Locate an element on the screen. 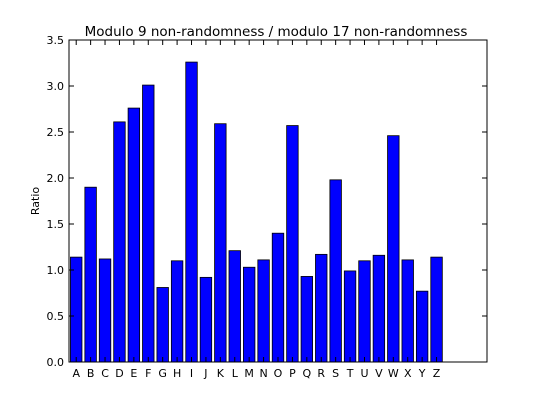 The image size is (540, 408). x-tick-label-k: K is located at coordinates (221, 373).